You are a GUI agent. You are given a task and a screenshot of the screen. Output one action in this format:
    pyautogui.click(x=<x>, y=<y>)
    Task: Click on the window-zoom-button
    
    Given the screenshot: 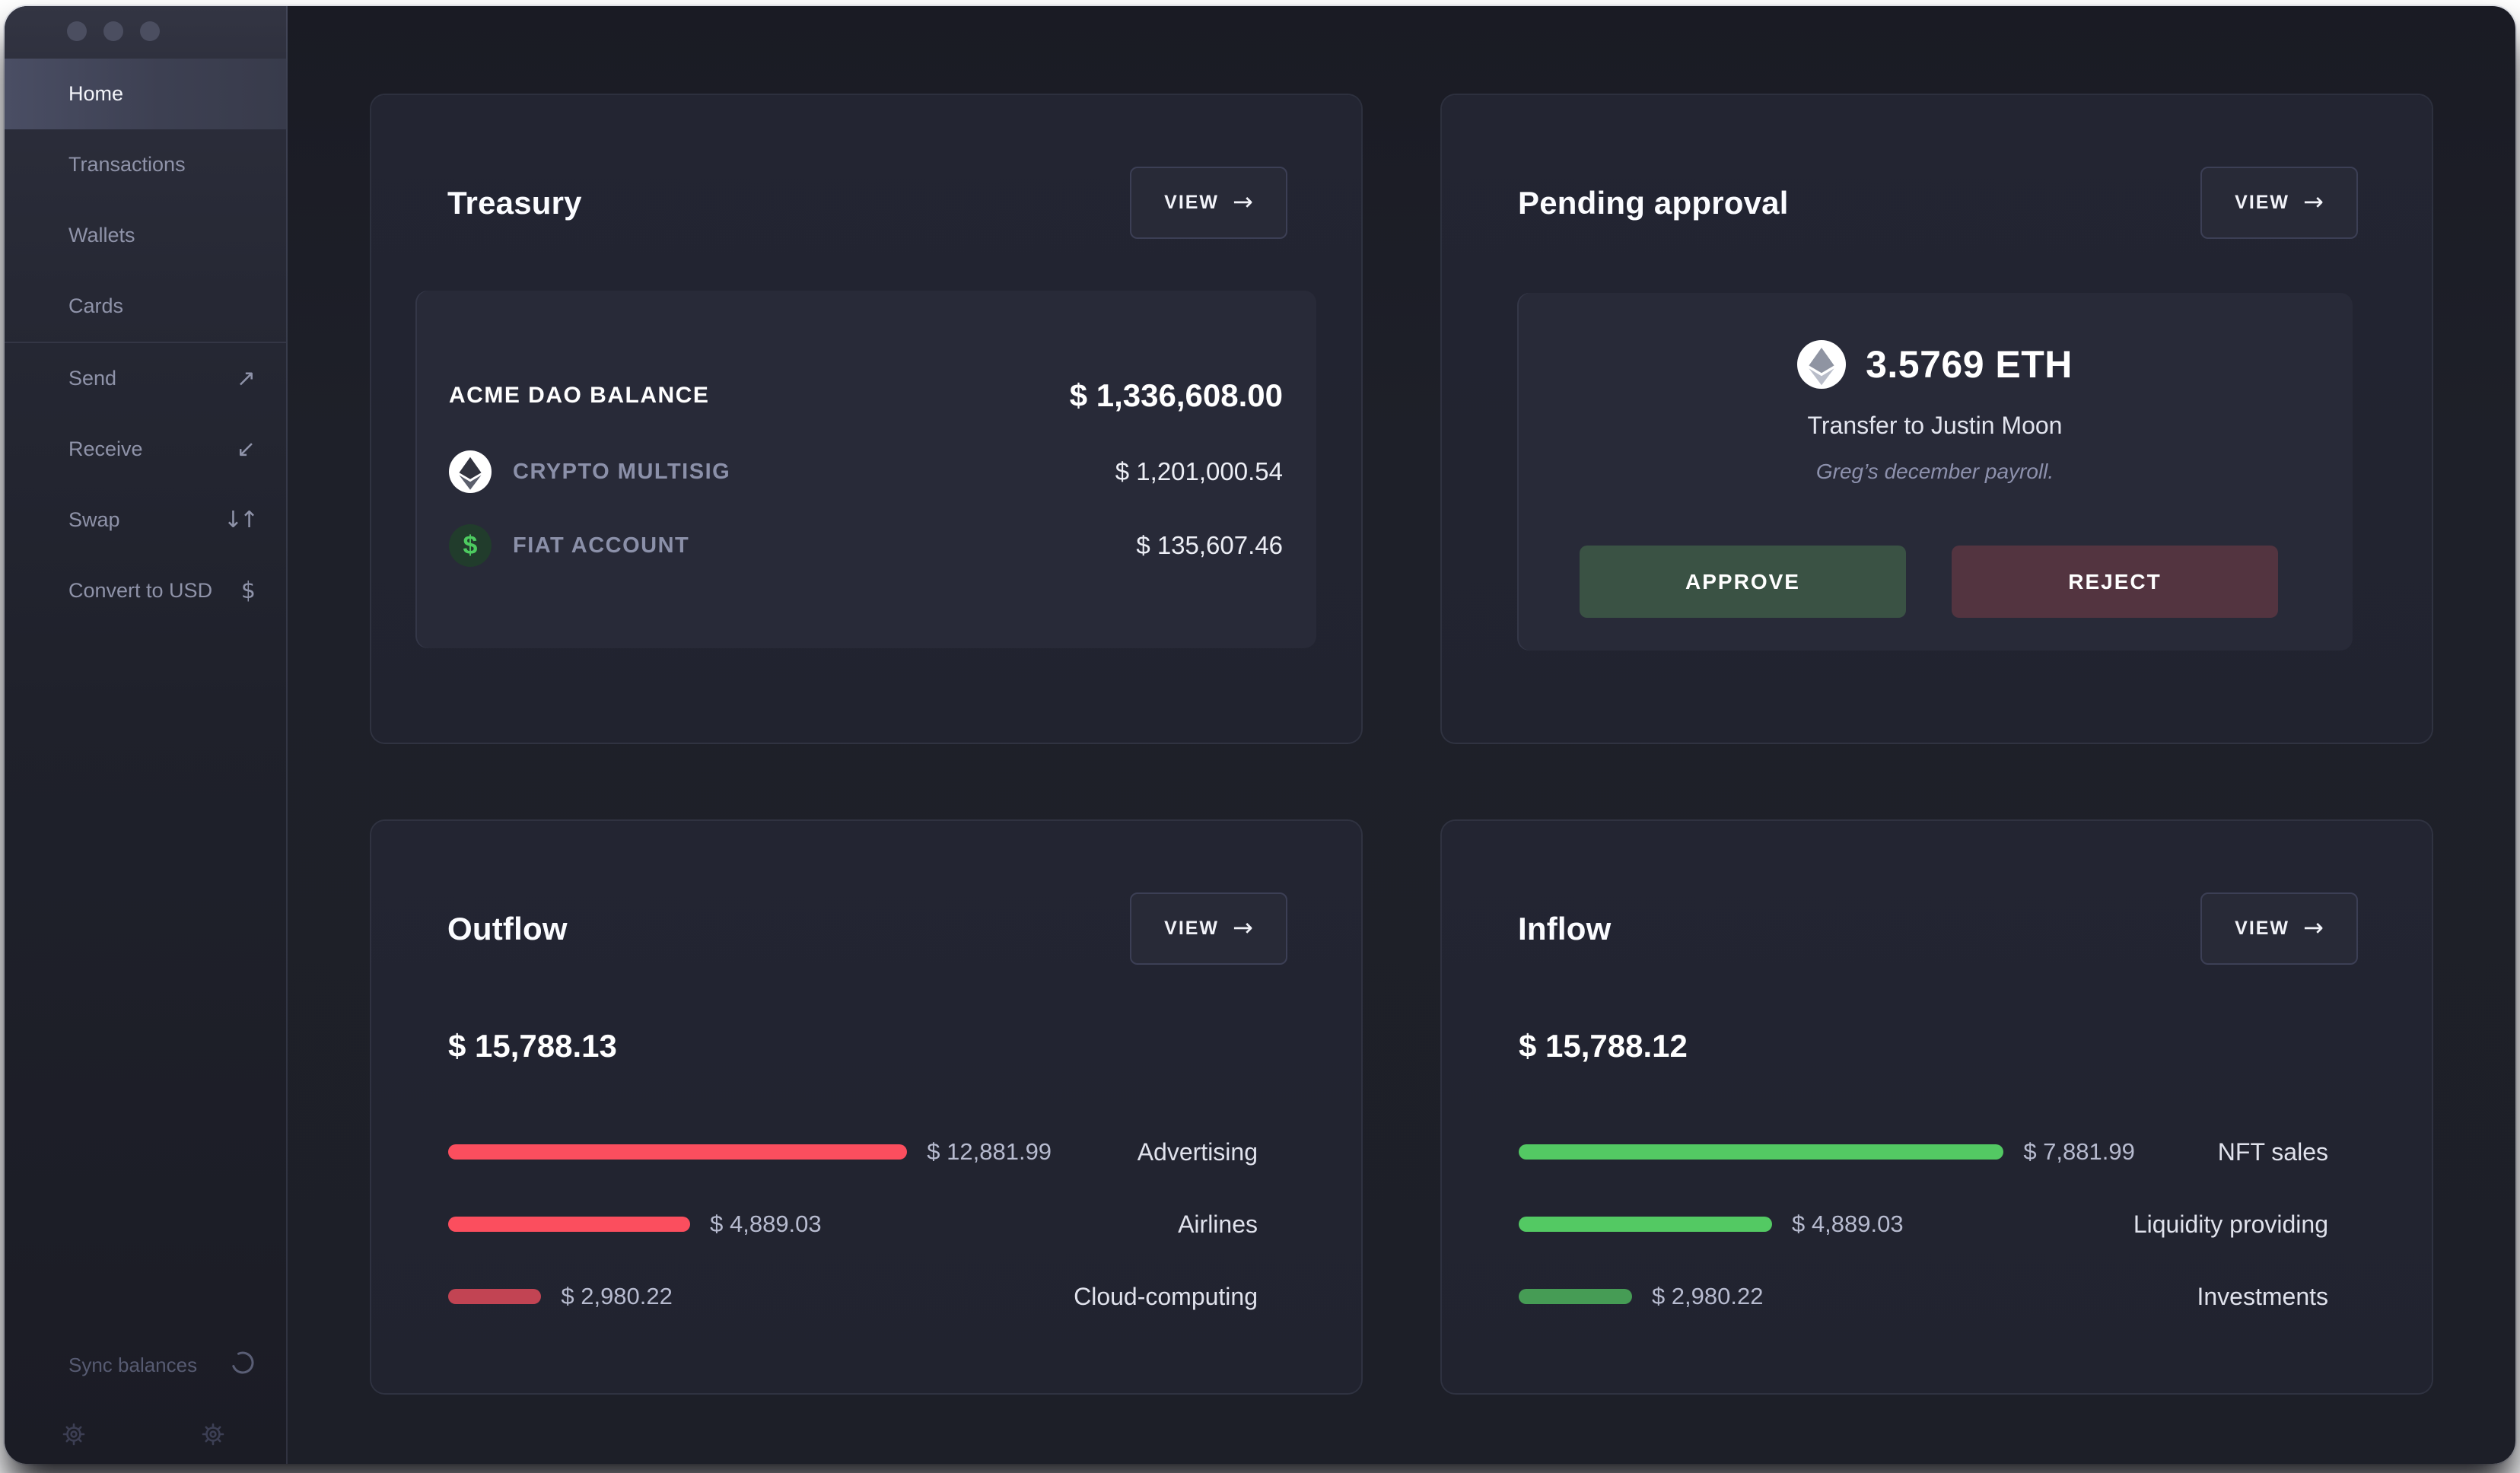 What is the action you would take?
    pyautogui.click(x=150, y=31)
    